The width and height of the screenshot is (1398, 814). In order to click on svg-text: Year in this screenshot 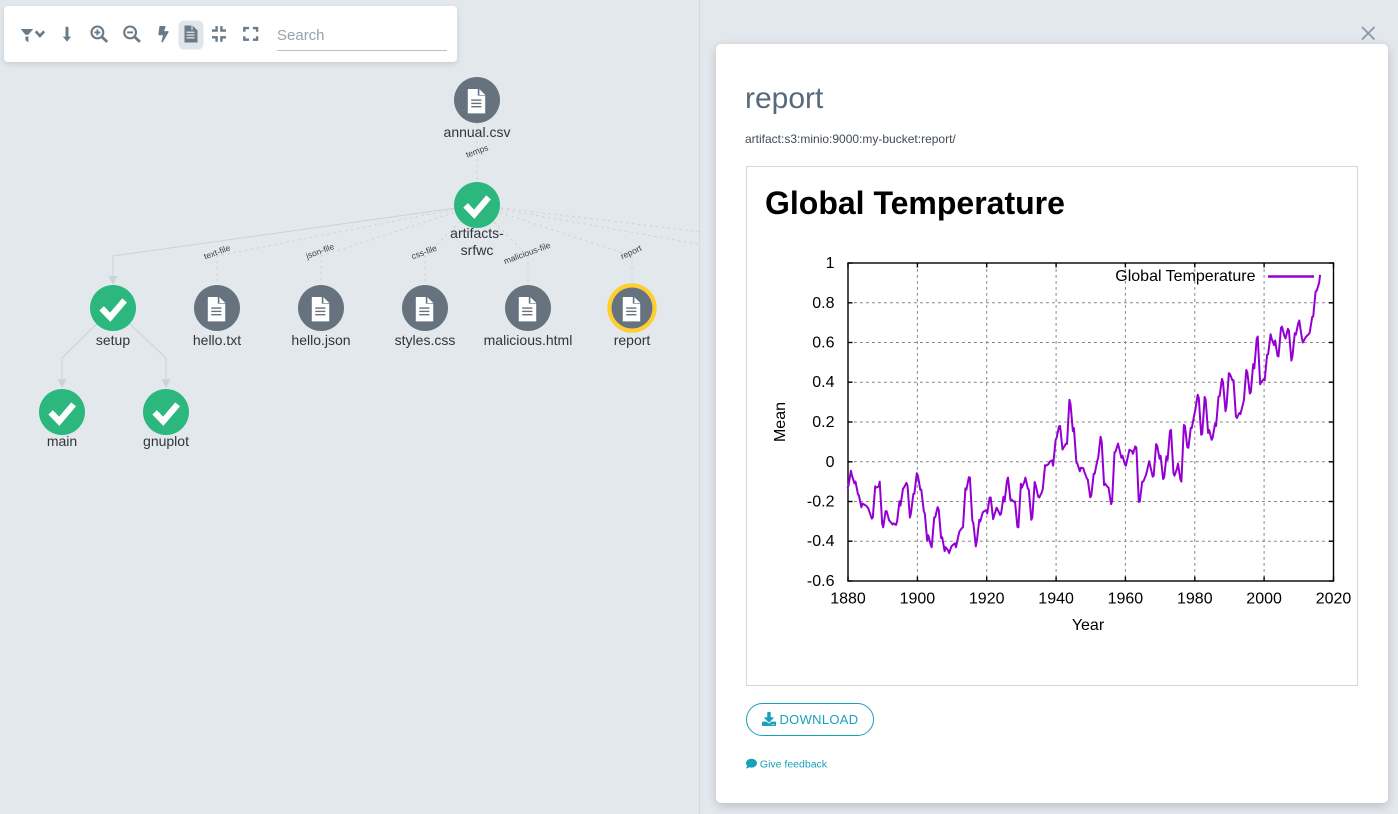, I will do `click(1088, 625)`.